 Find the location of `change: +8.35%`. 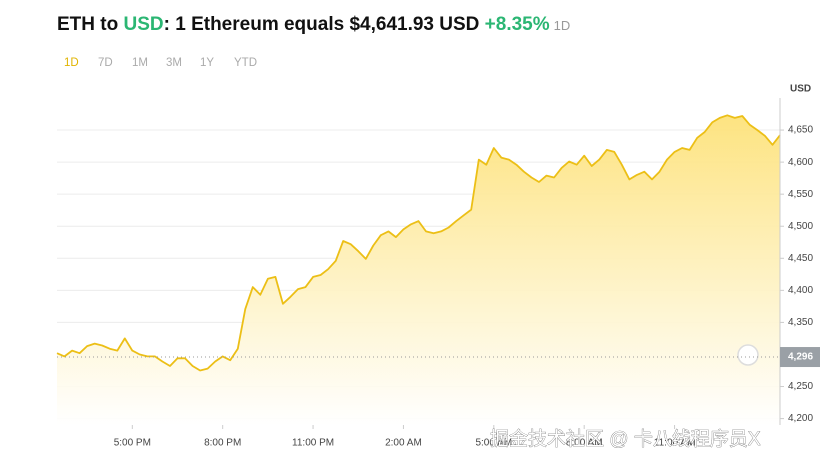

change: +8.35% is located at coordinates (517, 24).